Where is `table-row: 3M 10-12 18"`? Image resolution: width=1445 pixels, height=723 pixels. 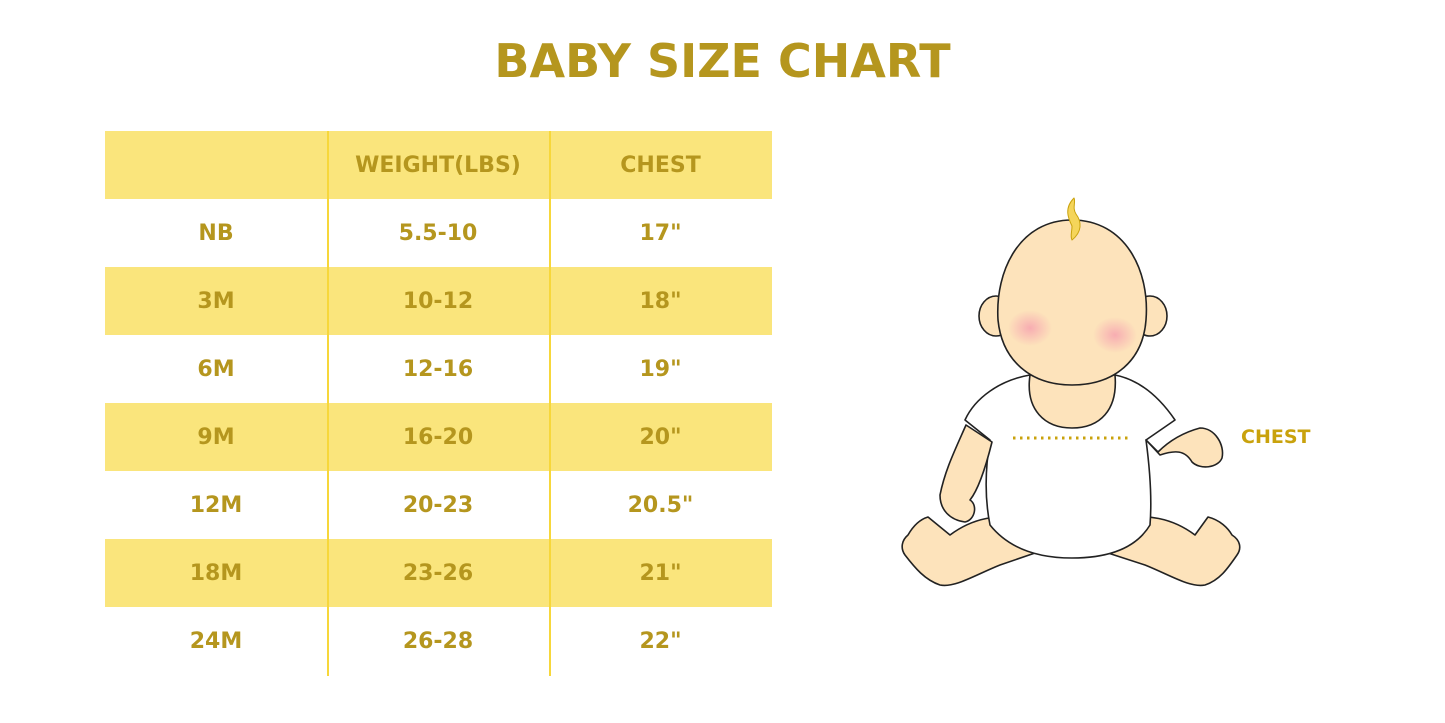
table-row: 3M 10-12 18" is located at coordinates (438, 301).